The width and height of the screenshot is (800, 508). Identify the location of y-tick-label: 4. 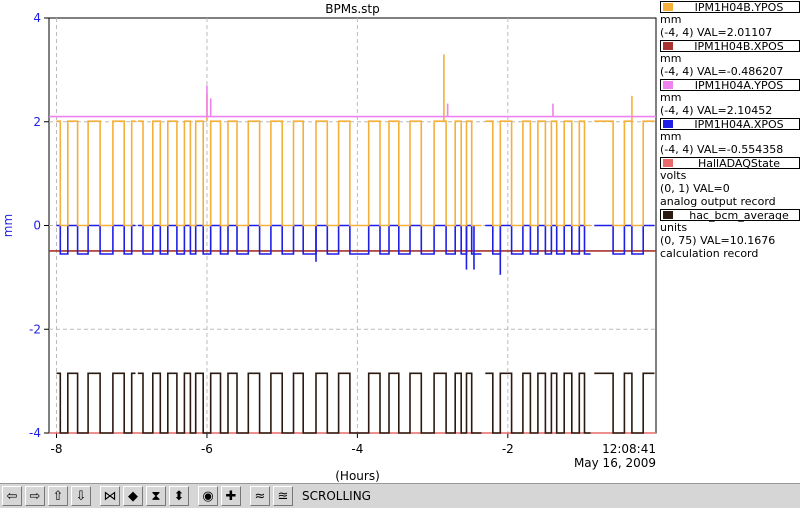
(37, 18).